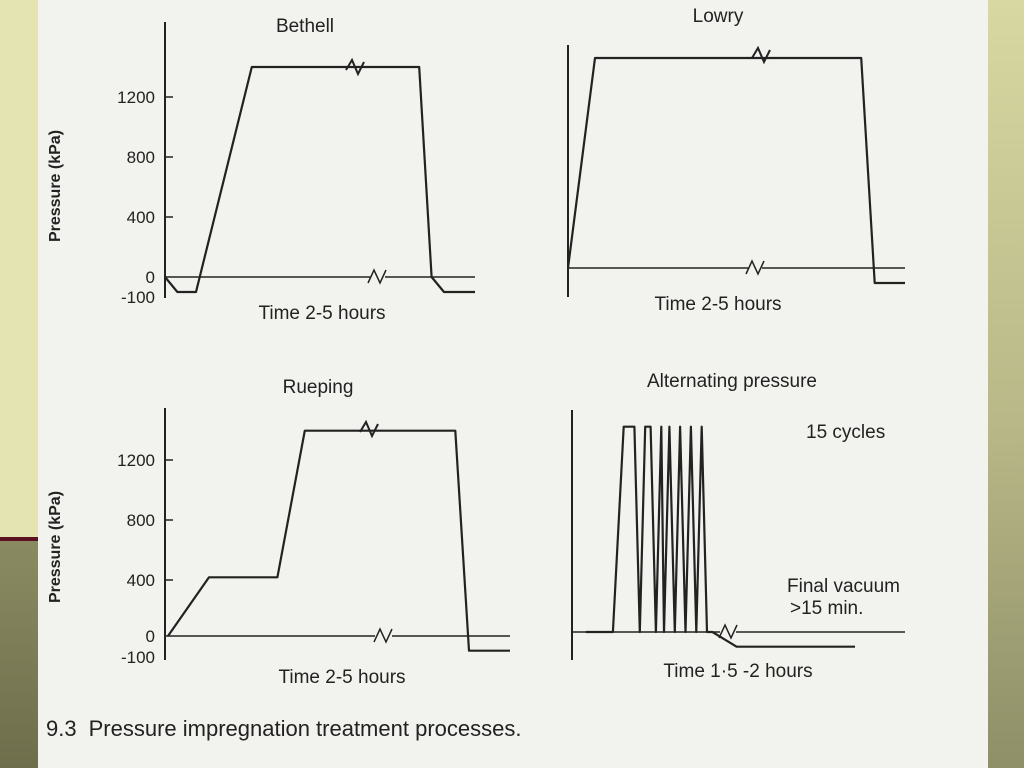  Describe the element at coordinates (843, 586) in the screenshot. I see `annotation-final-vacuum: Final vacuum` at that location.